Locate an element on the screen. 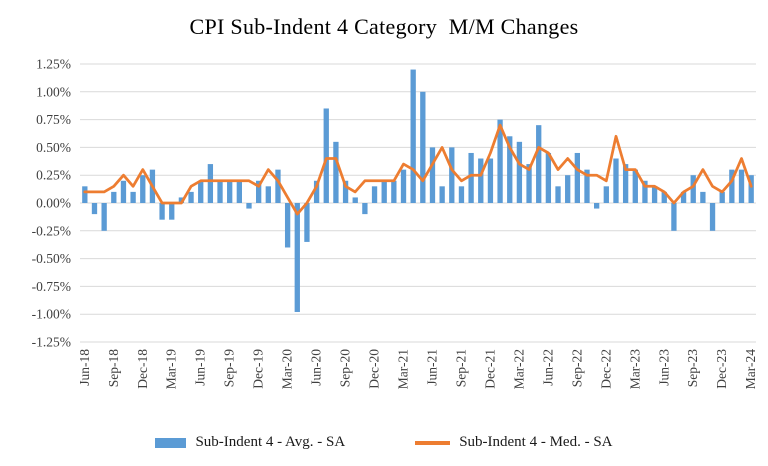 The height and width of the screenshot is (466, 768). legend-label-med: Sub-Indent 4 - Med. - SA is located at coordinates (536, 442).